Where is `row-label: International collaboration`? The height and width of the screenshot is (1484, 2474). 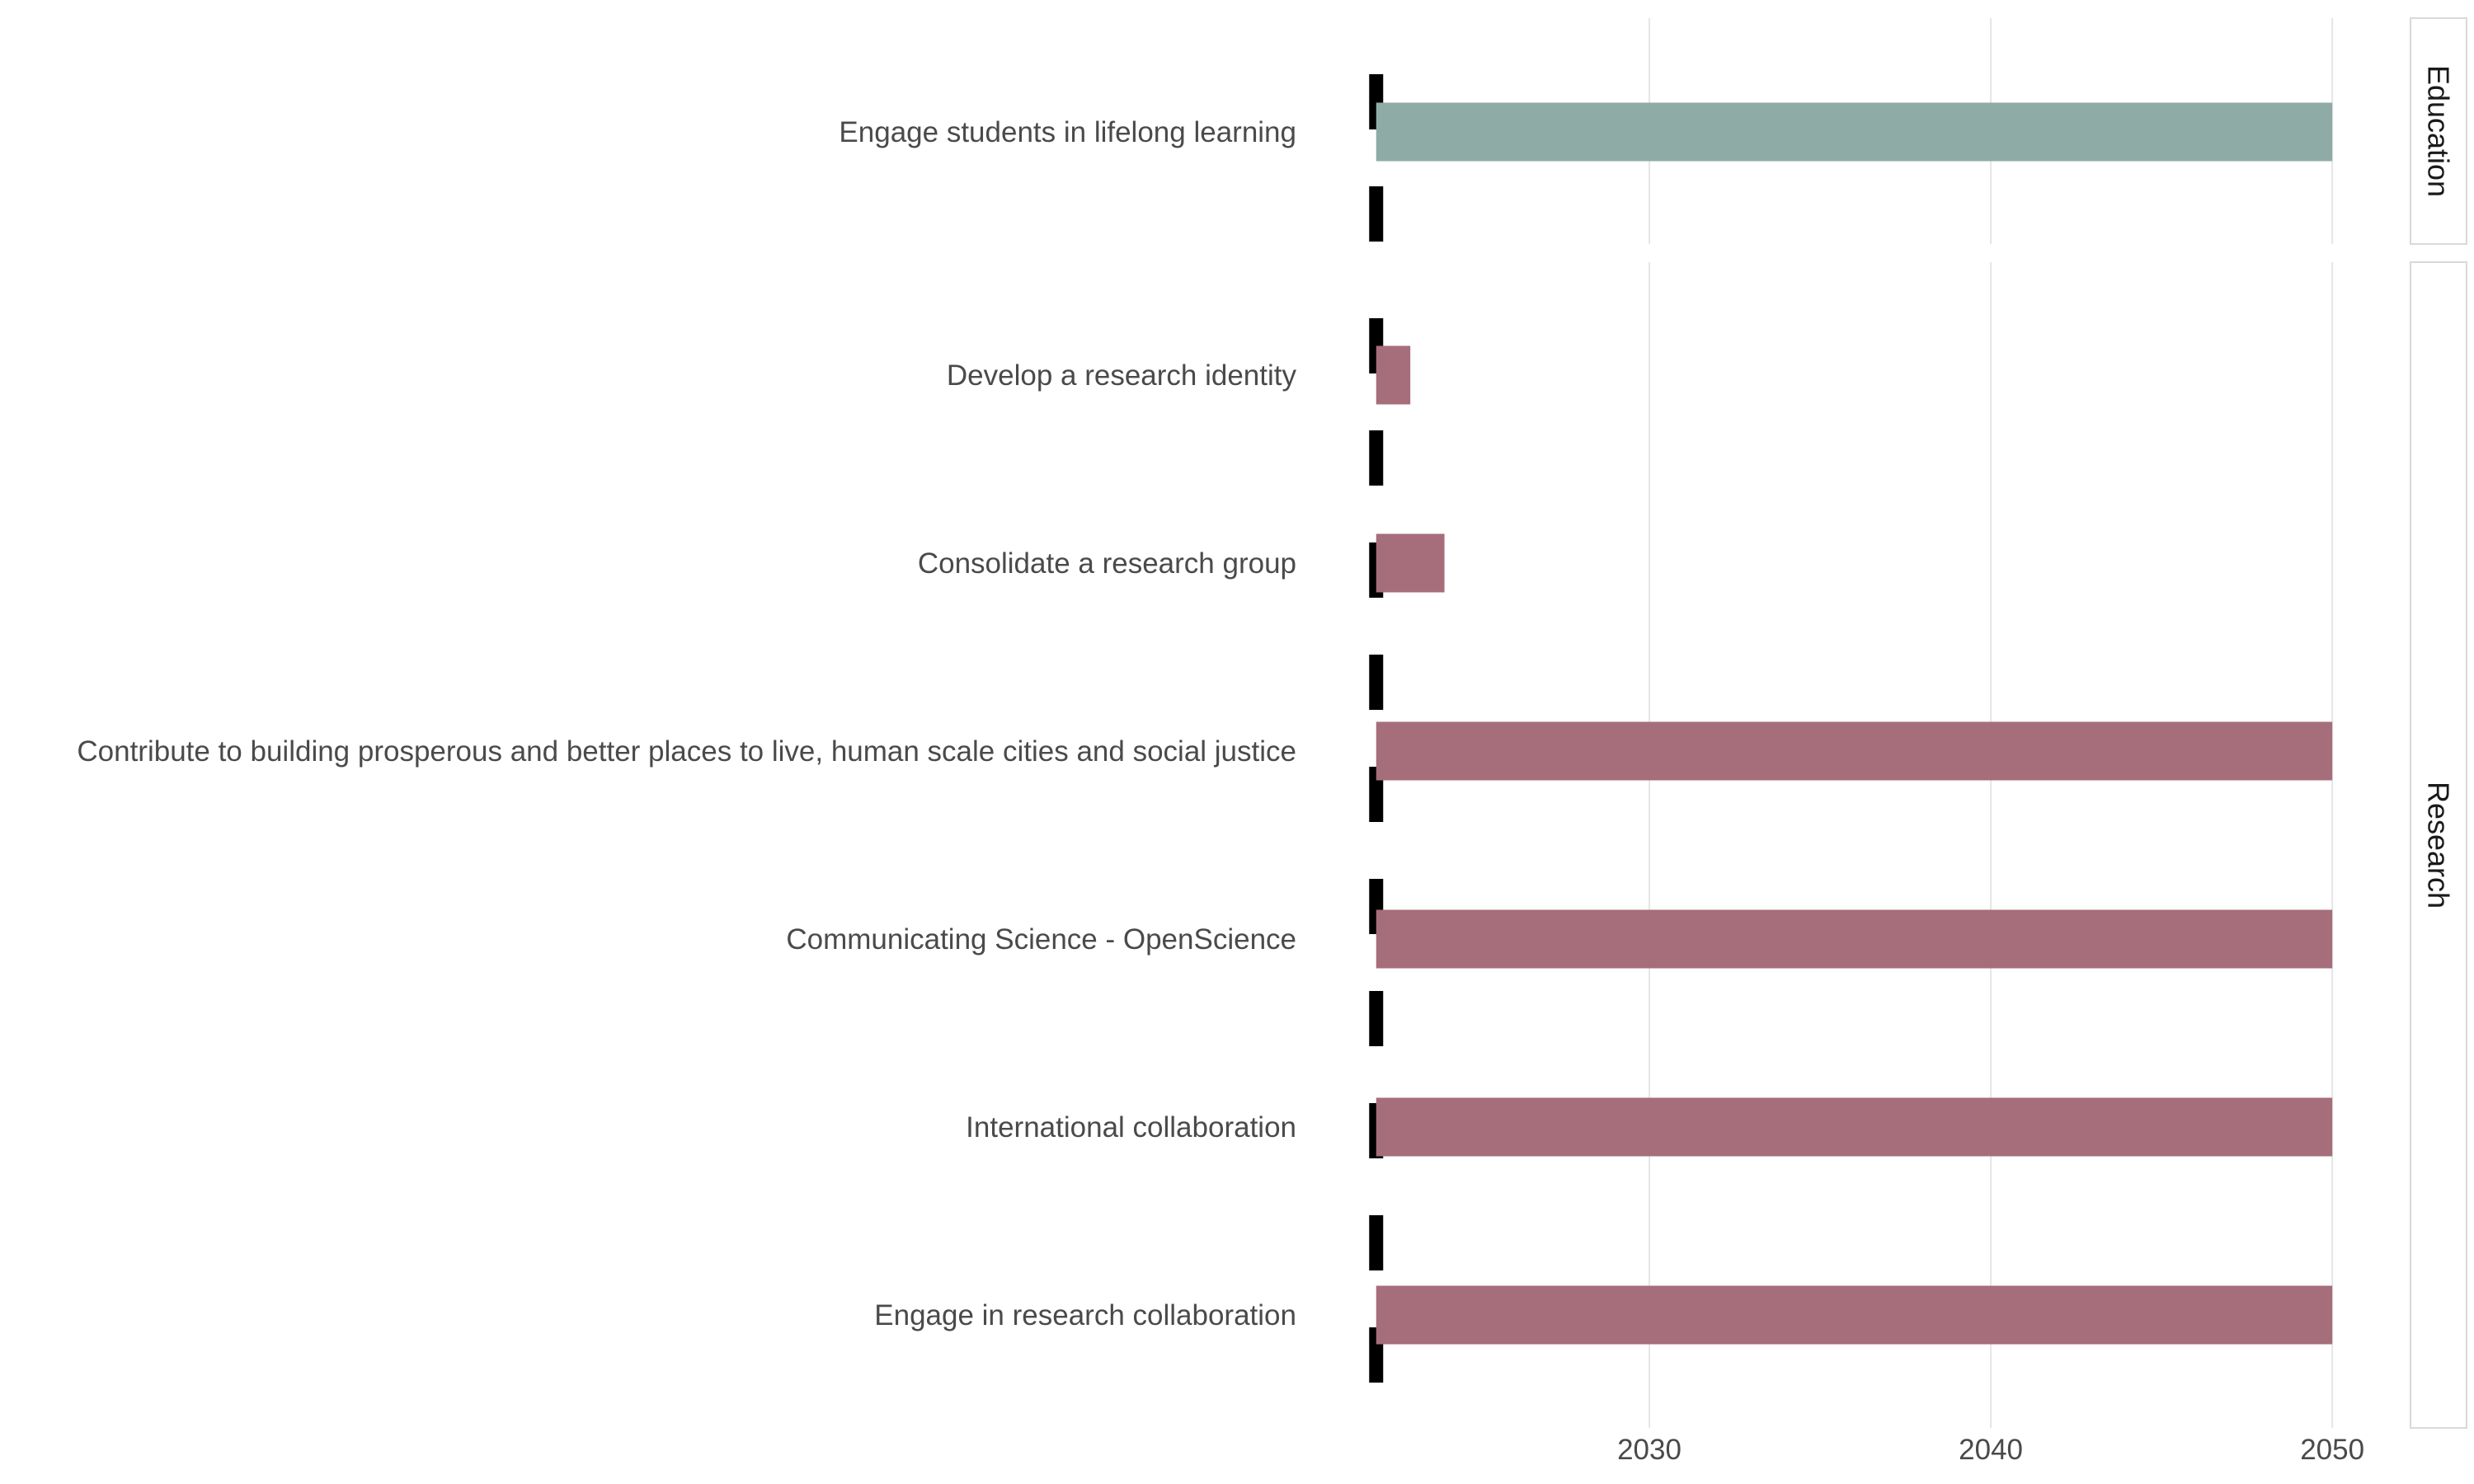
row-label: International collaboration is located at coordinates (1131, 1127).